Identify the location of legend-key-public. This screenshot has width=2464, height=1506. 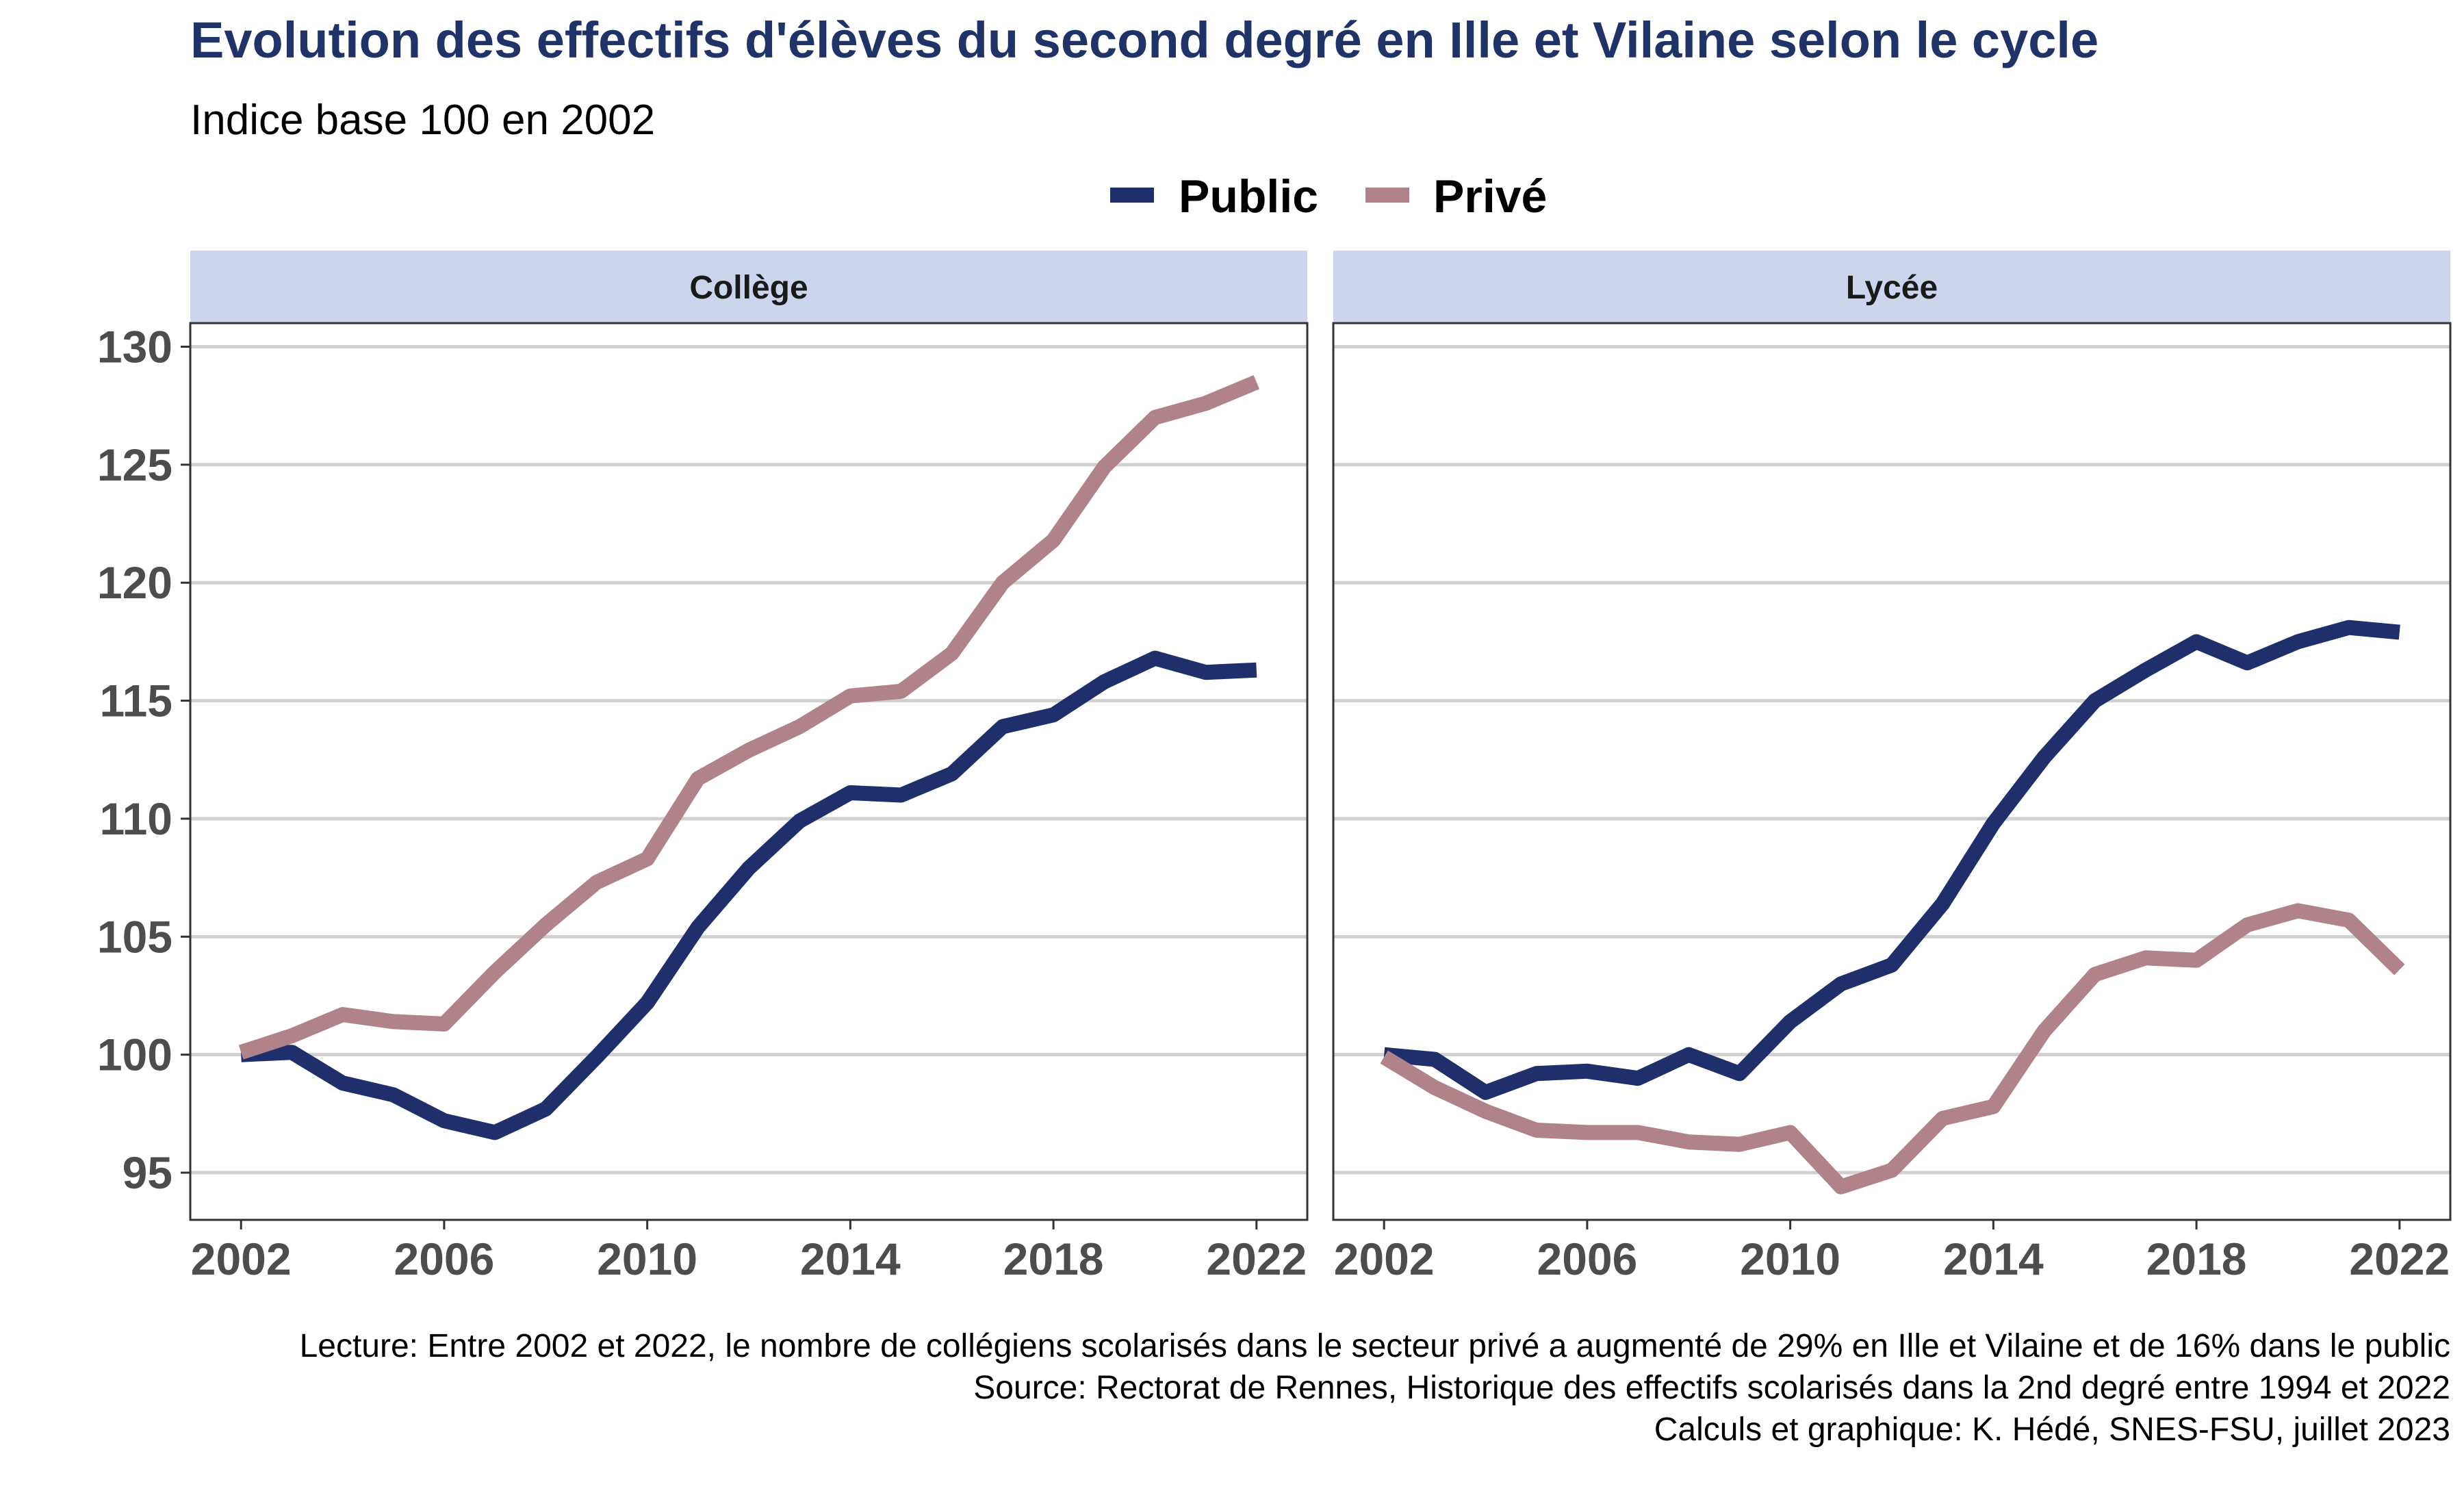
(1132, 195).